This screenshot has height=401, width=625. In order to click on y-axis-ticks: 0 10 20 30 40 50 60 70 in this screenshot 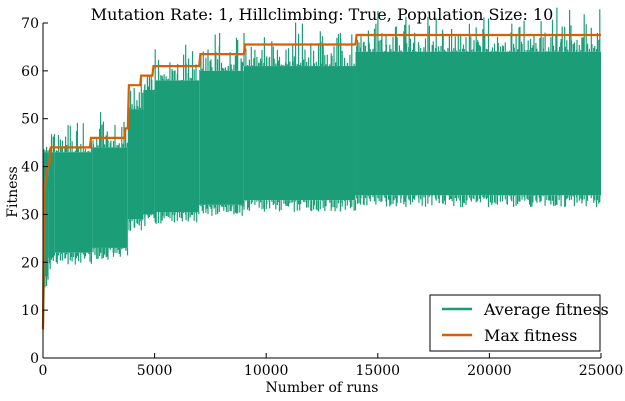, I will do `click(34, 191)`.